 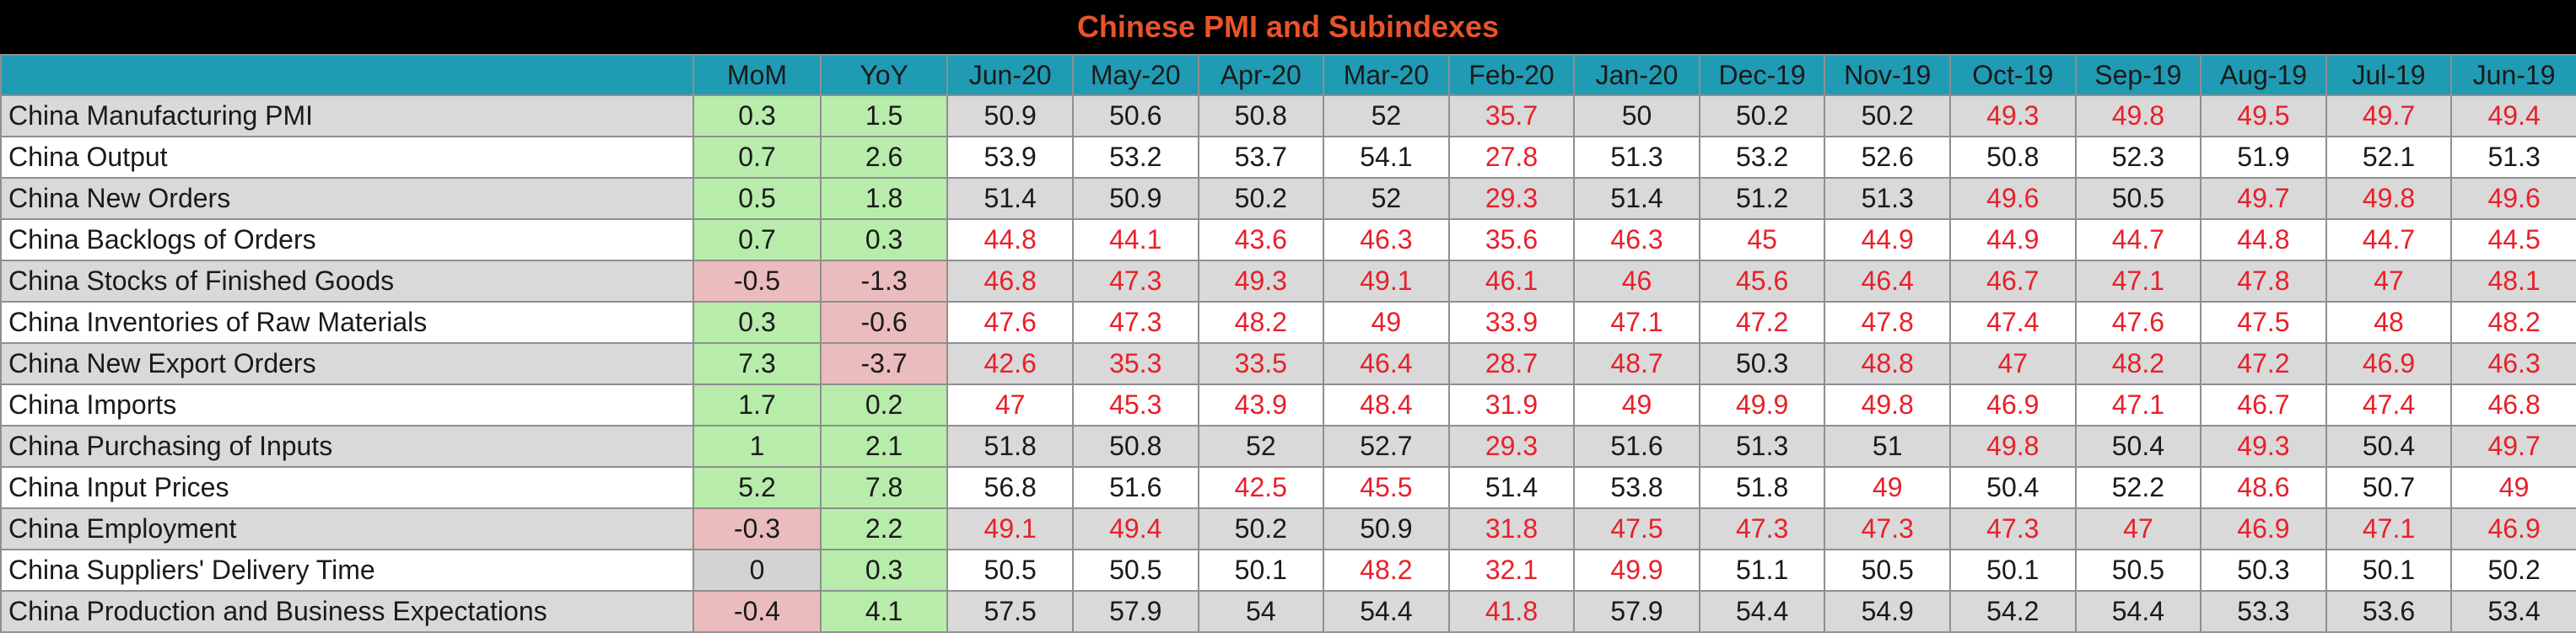 I want to click on value-cell: 56.8, so click(x=1010, y=488).